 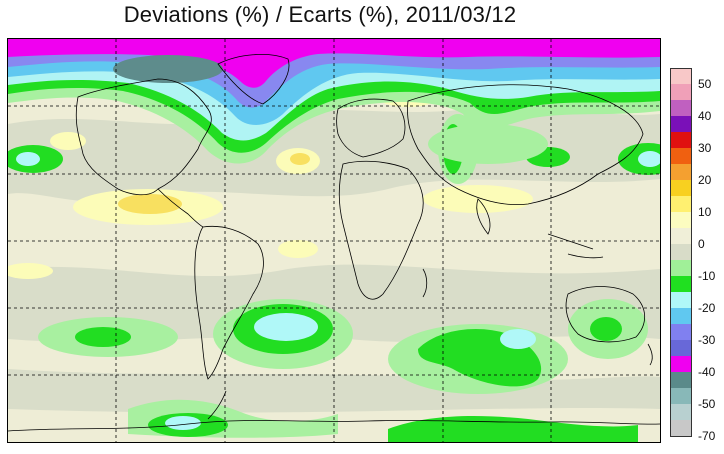 I want to click on legend-label: 40, so click(x=705, y=116).